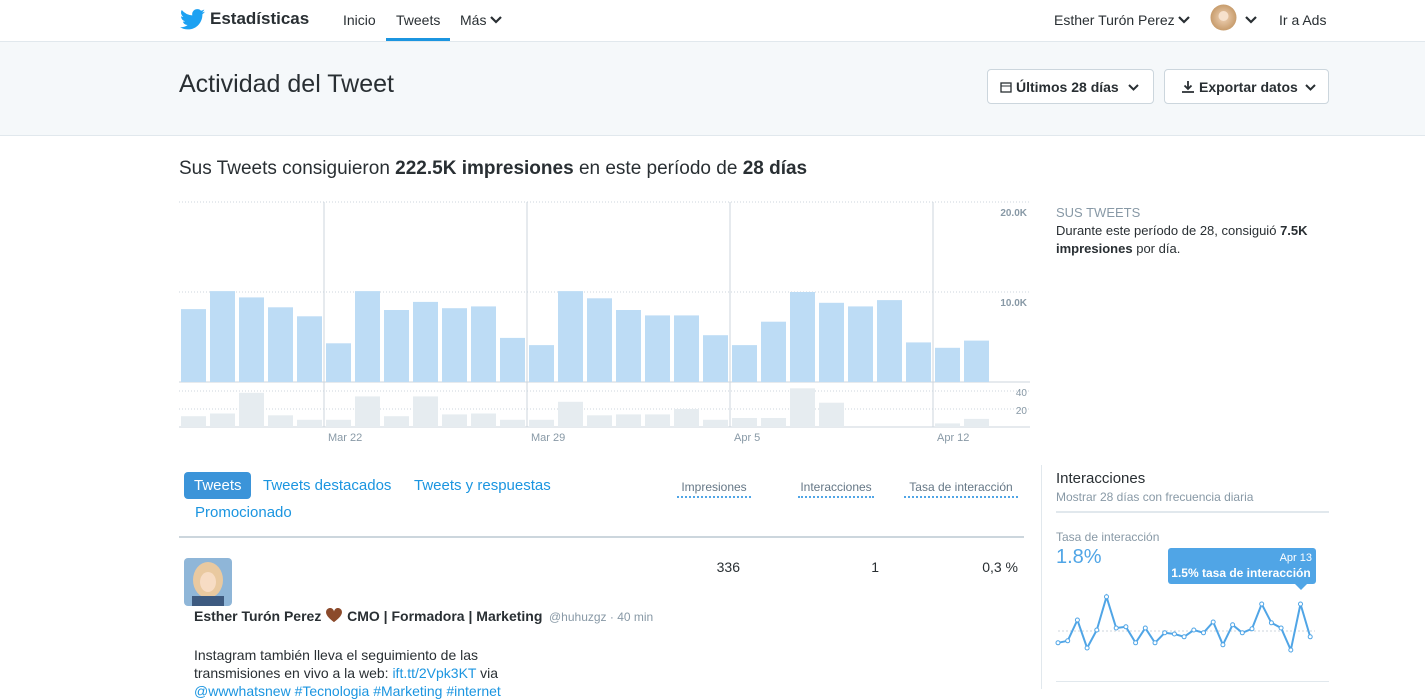  I want to click on calendar-icon, so click(1006, 87).